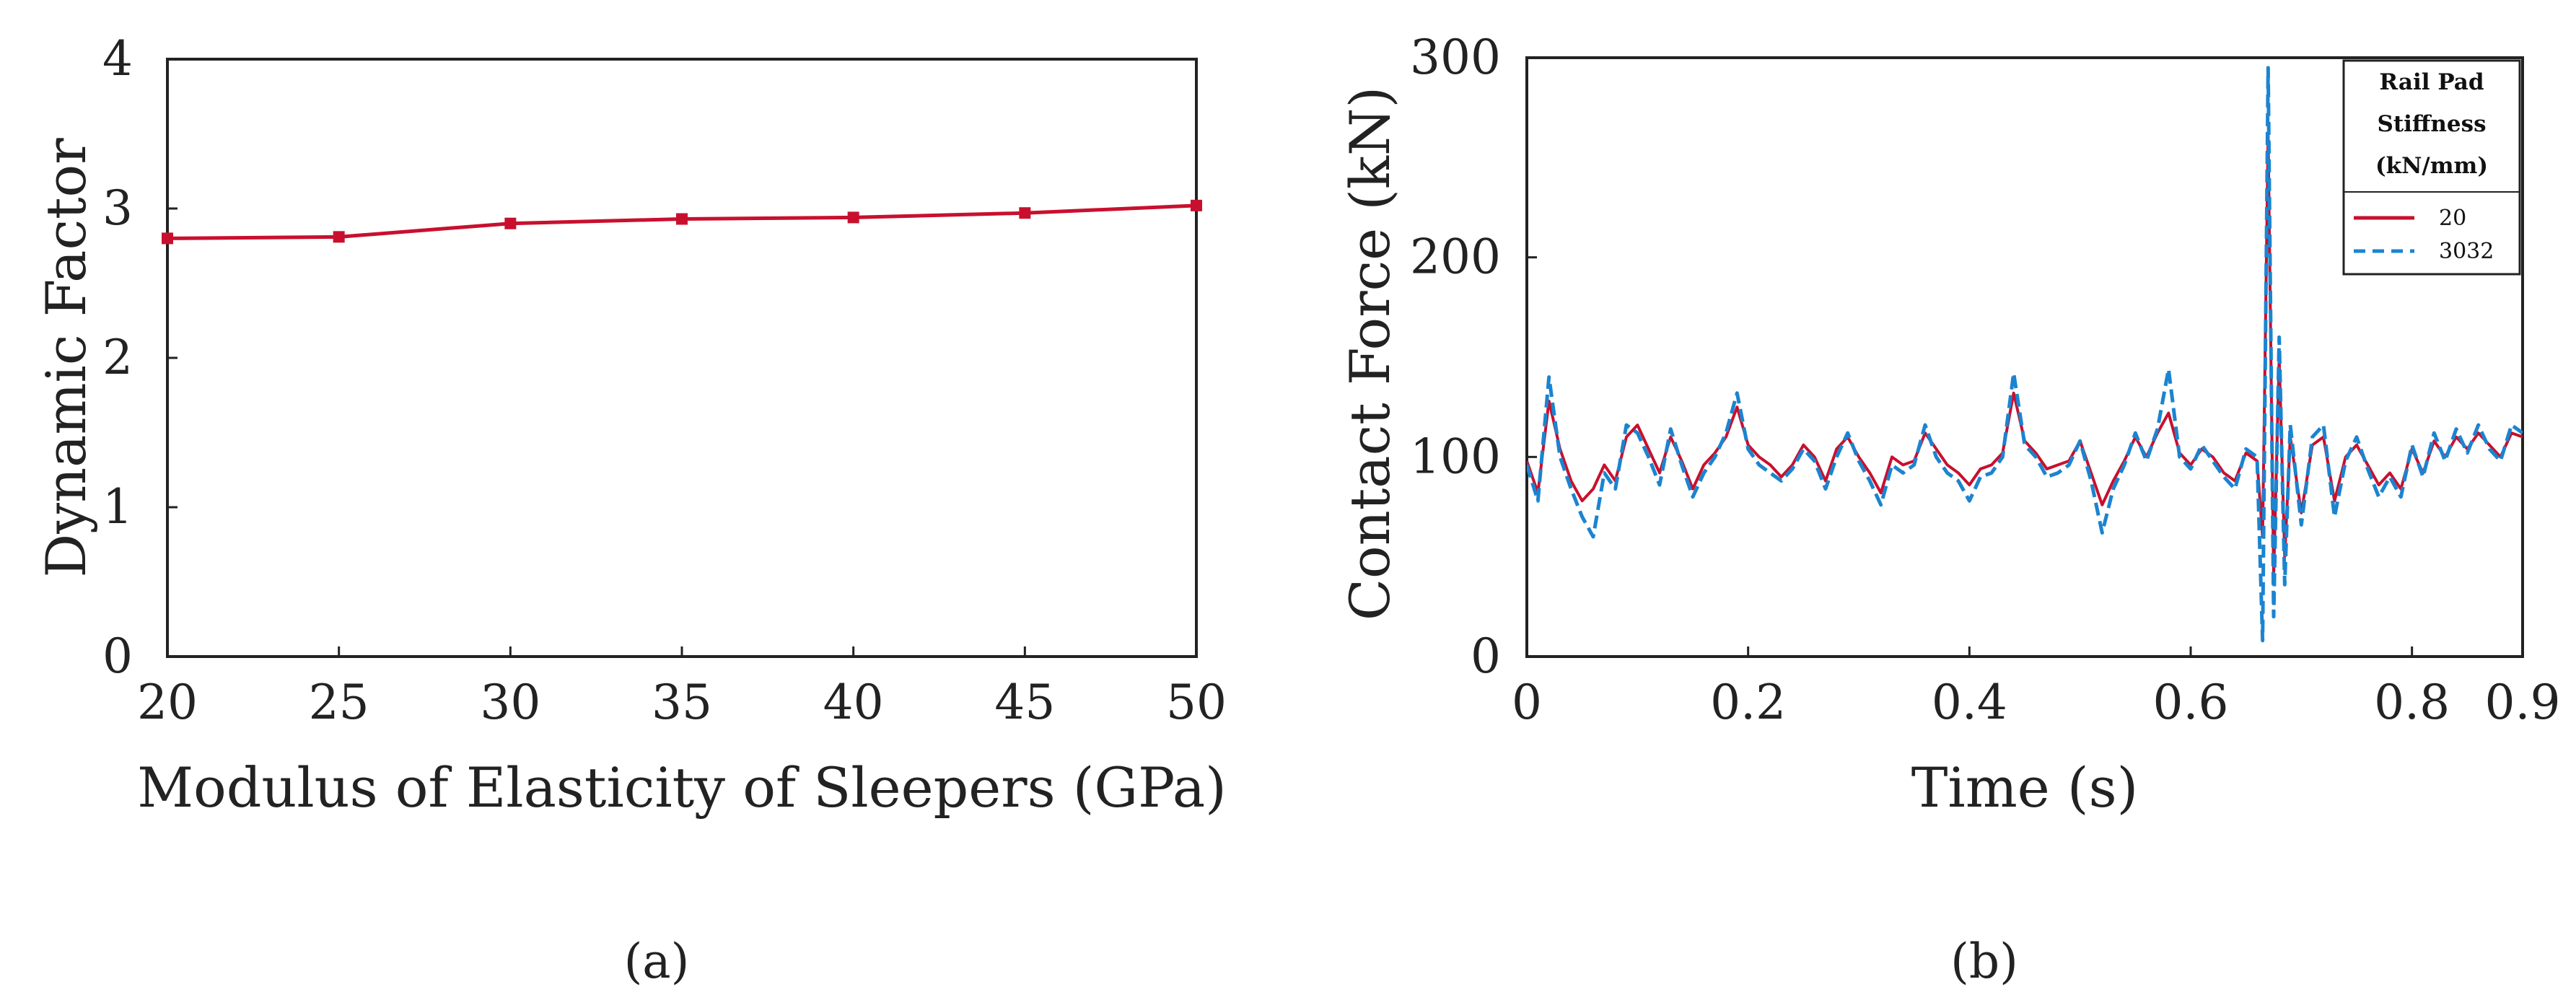  What do you see at coordinates (118, 357) in the screenshot?
I see `chart-a-y-tick-label: 2` at bounding box center [118, 357].